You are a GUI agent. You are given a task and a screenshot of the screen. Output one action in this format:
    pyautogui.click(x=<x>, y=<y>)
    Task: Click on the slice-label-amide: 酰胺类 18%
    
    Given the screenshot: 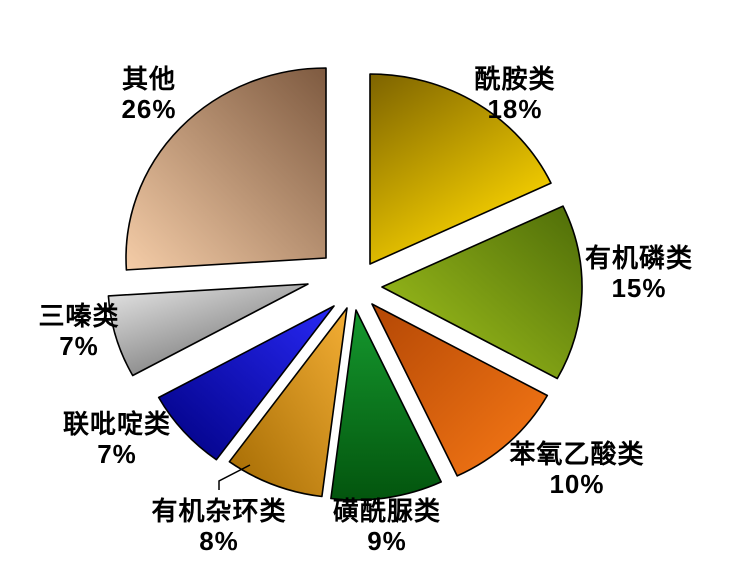 What is the action you would take?
    pyautogui.click(x=514, y=94)
    